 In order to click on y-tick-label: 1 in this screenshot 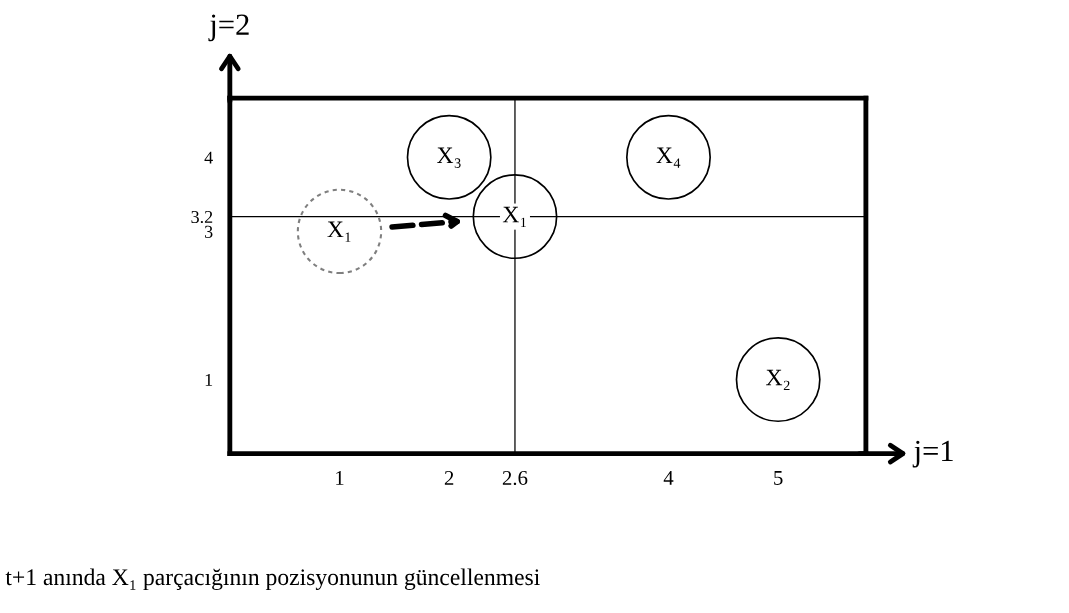, I will do `click(209, 379)`.